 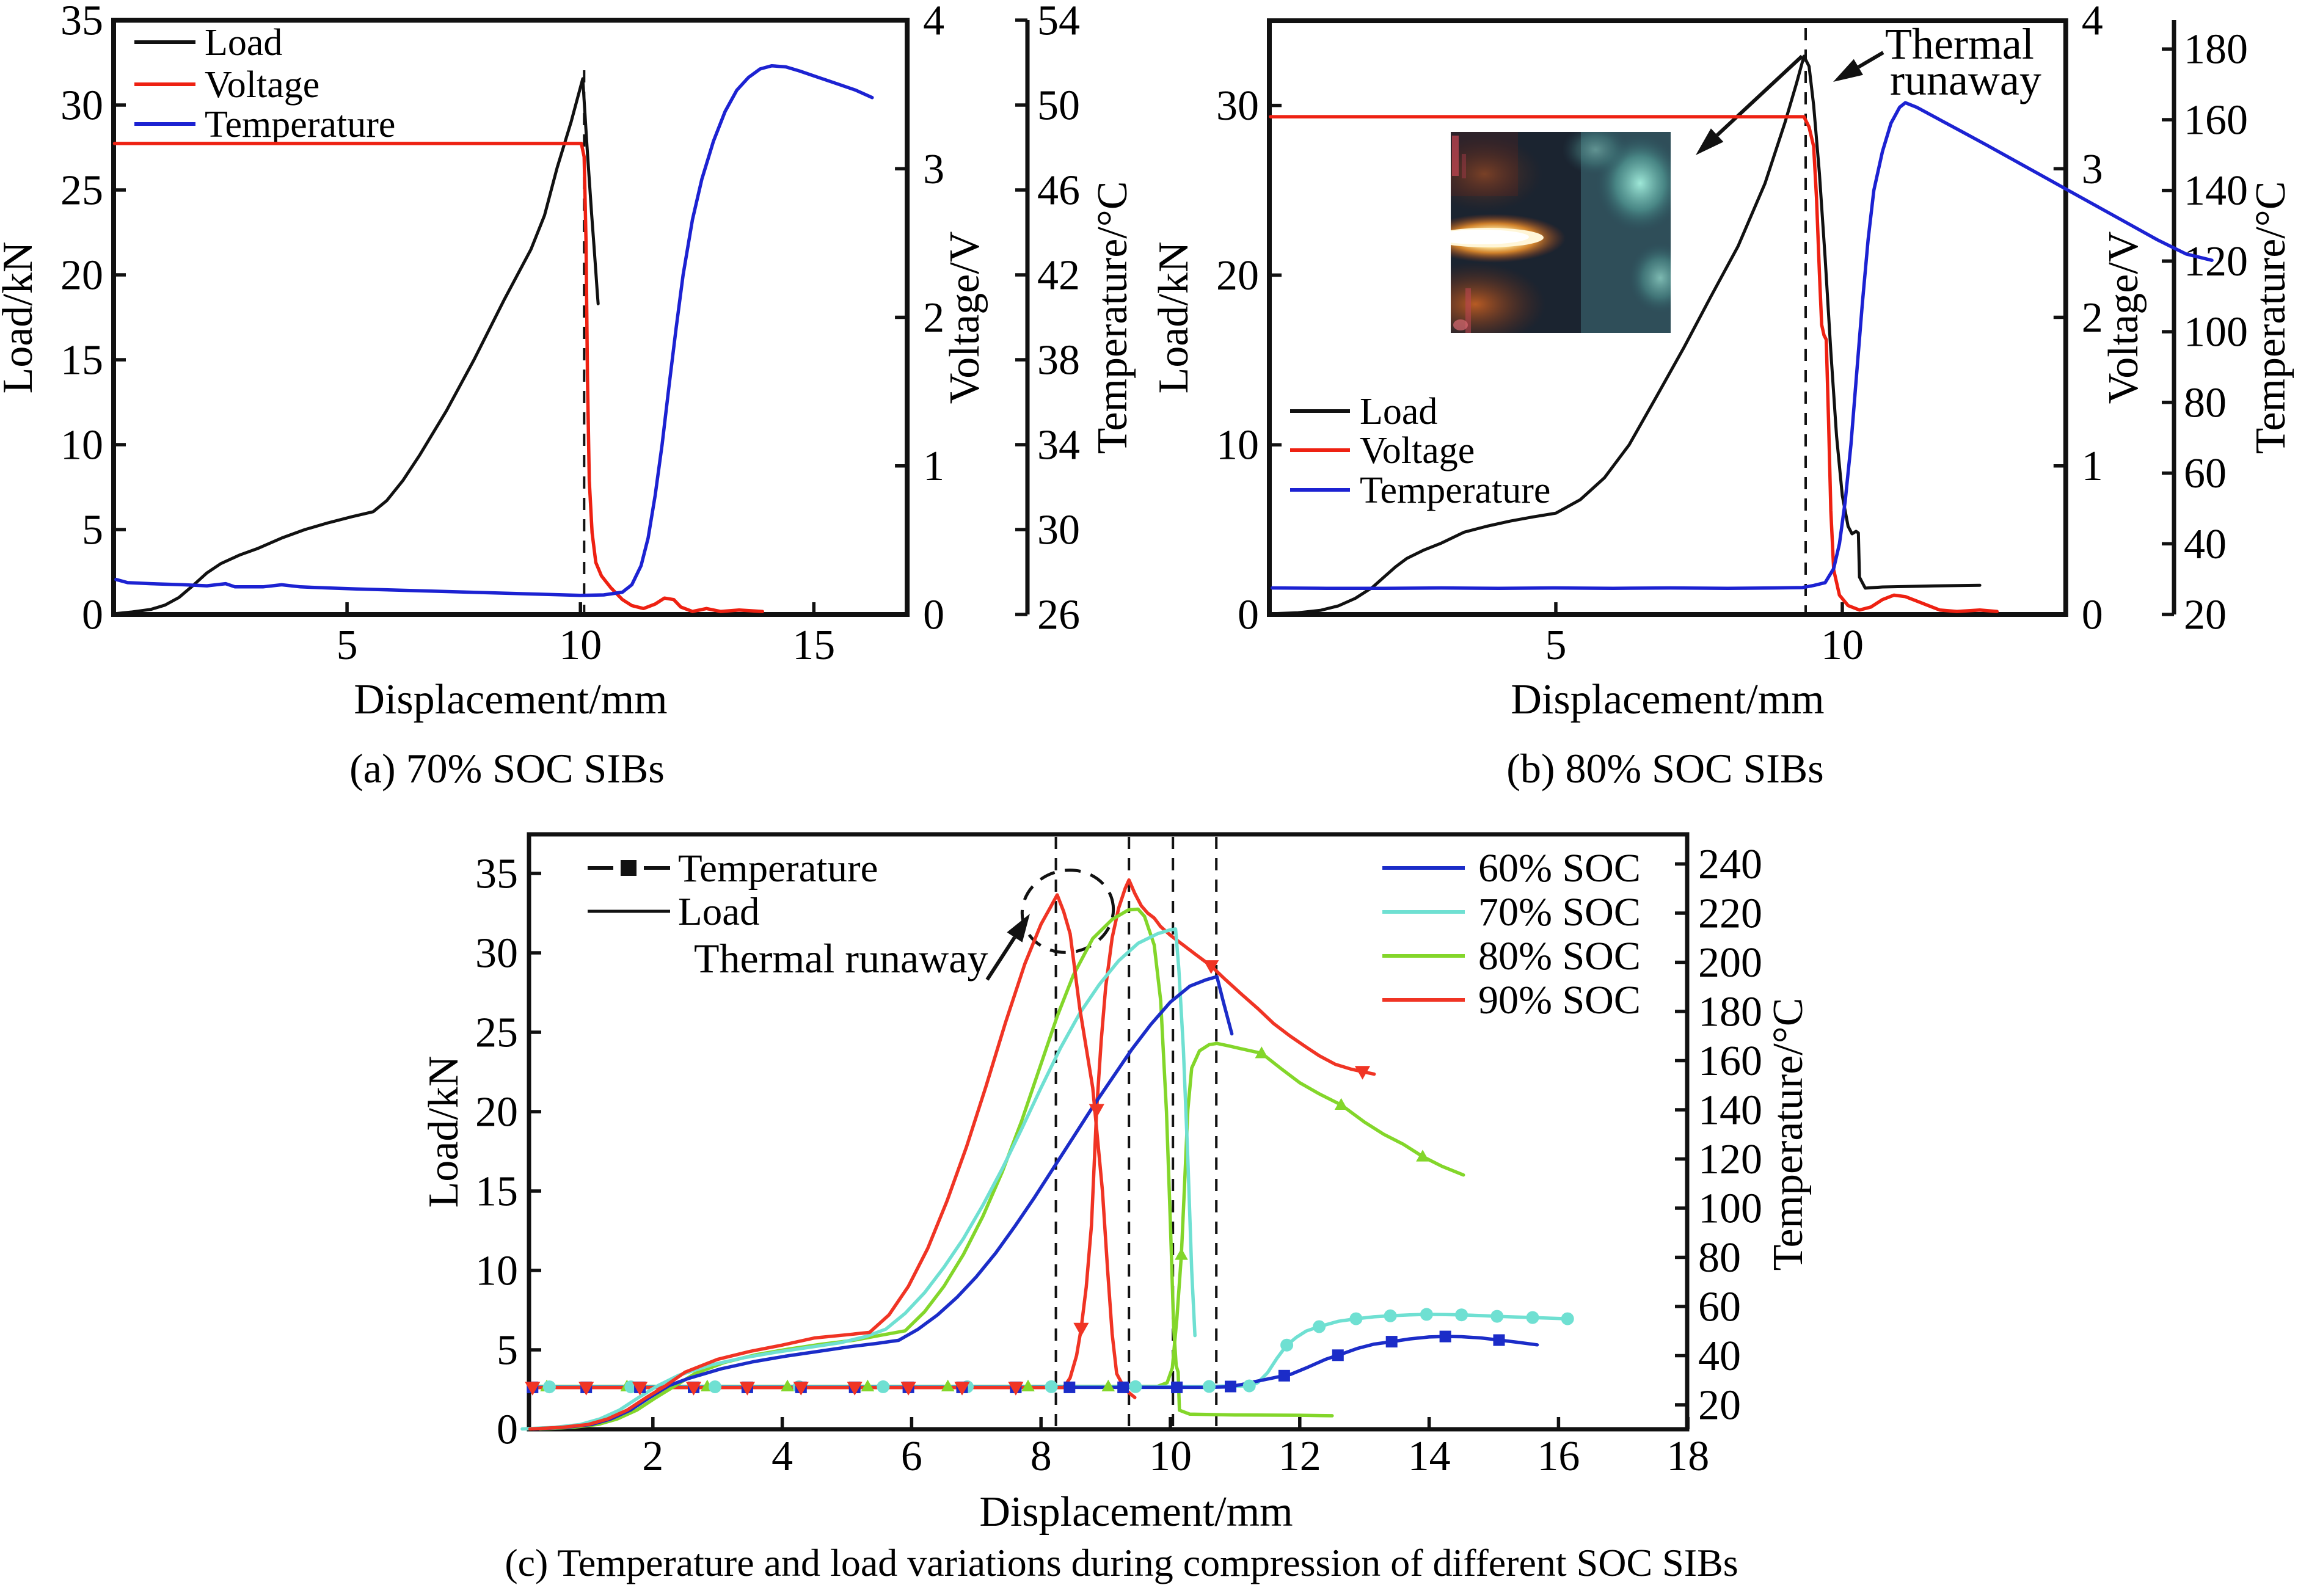 What do you see at coordinates (1959, 44) in the screenshot?
I see `svg-text: Thermal` at bounding box center [1959, 44].